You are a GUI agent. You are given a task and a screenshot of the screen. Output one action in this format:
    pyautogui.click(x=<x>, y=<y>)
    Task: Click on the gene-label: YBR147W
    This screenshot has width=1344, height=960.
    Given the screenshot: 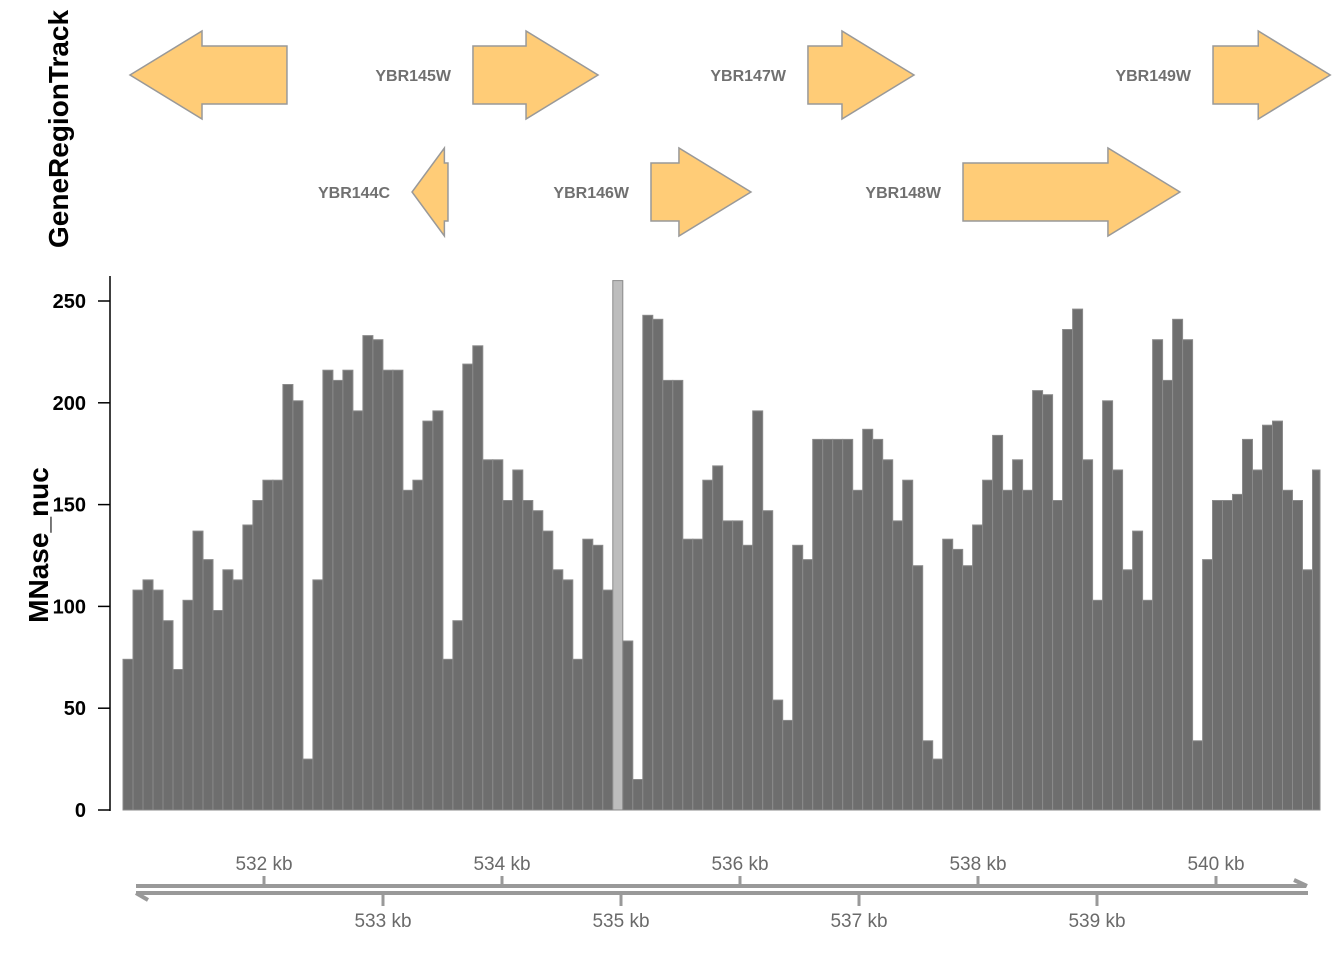 What is the action you would take?
    pyautogui.click(x=748, y=76)
    